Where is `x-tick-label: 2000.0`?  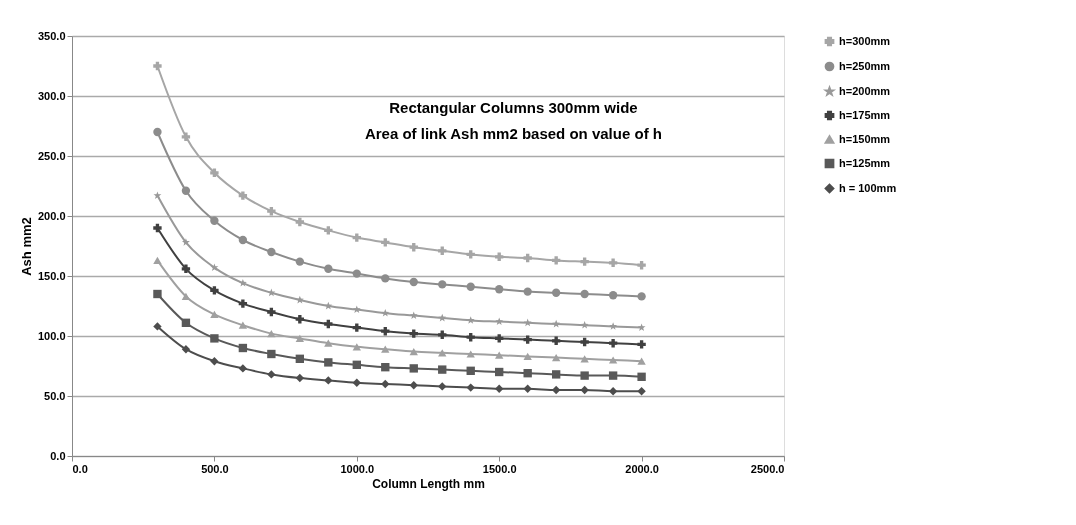
x-tick-label: 2000.0 is located at coordinates (642, 468).